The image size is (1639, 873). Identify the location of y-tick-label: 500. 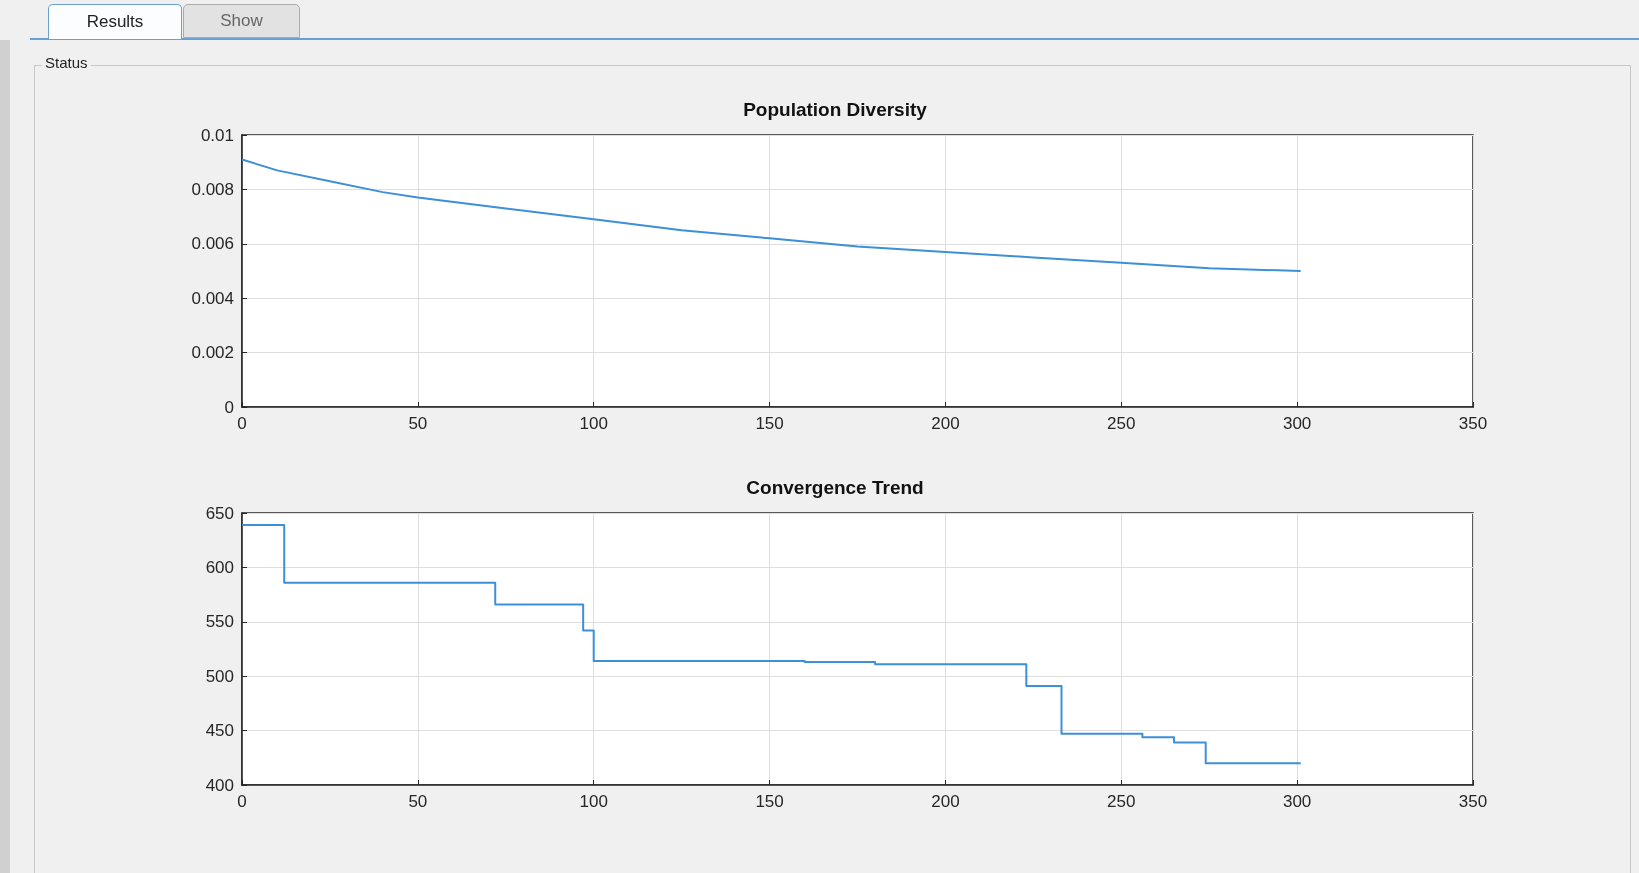
(219, 676).